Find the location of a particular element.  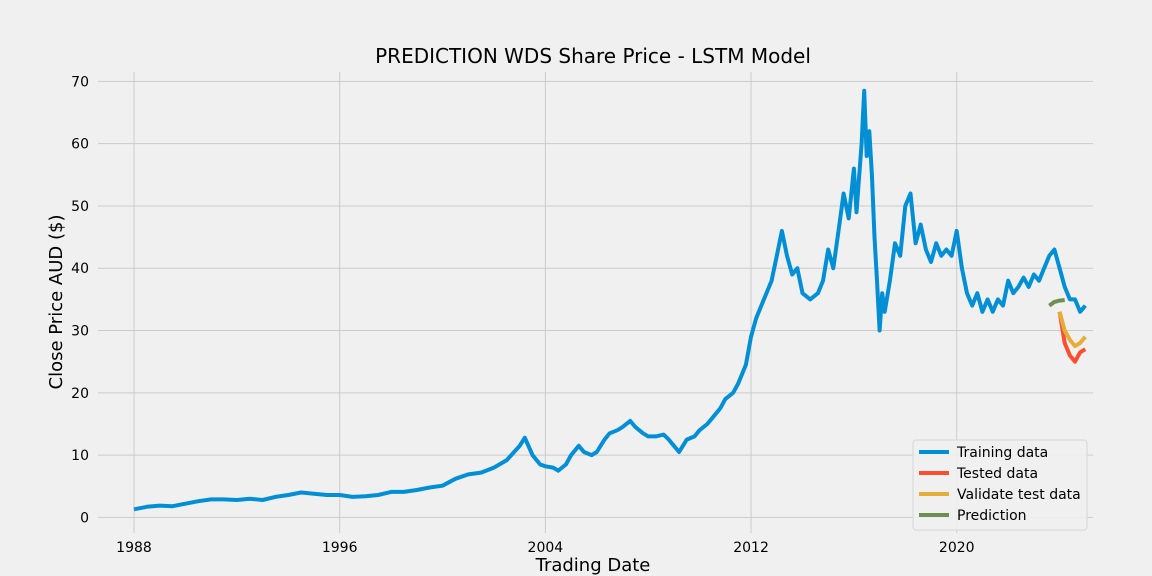

y-tick-label: 10 is located at coordinates (80, 456).